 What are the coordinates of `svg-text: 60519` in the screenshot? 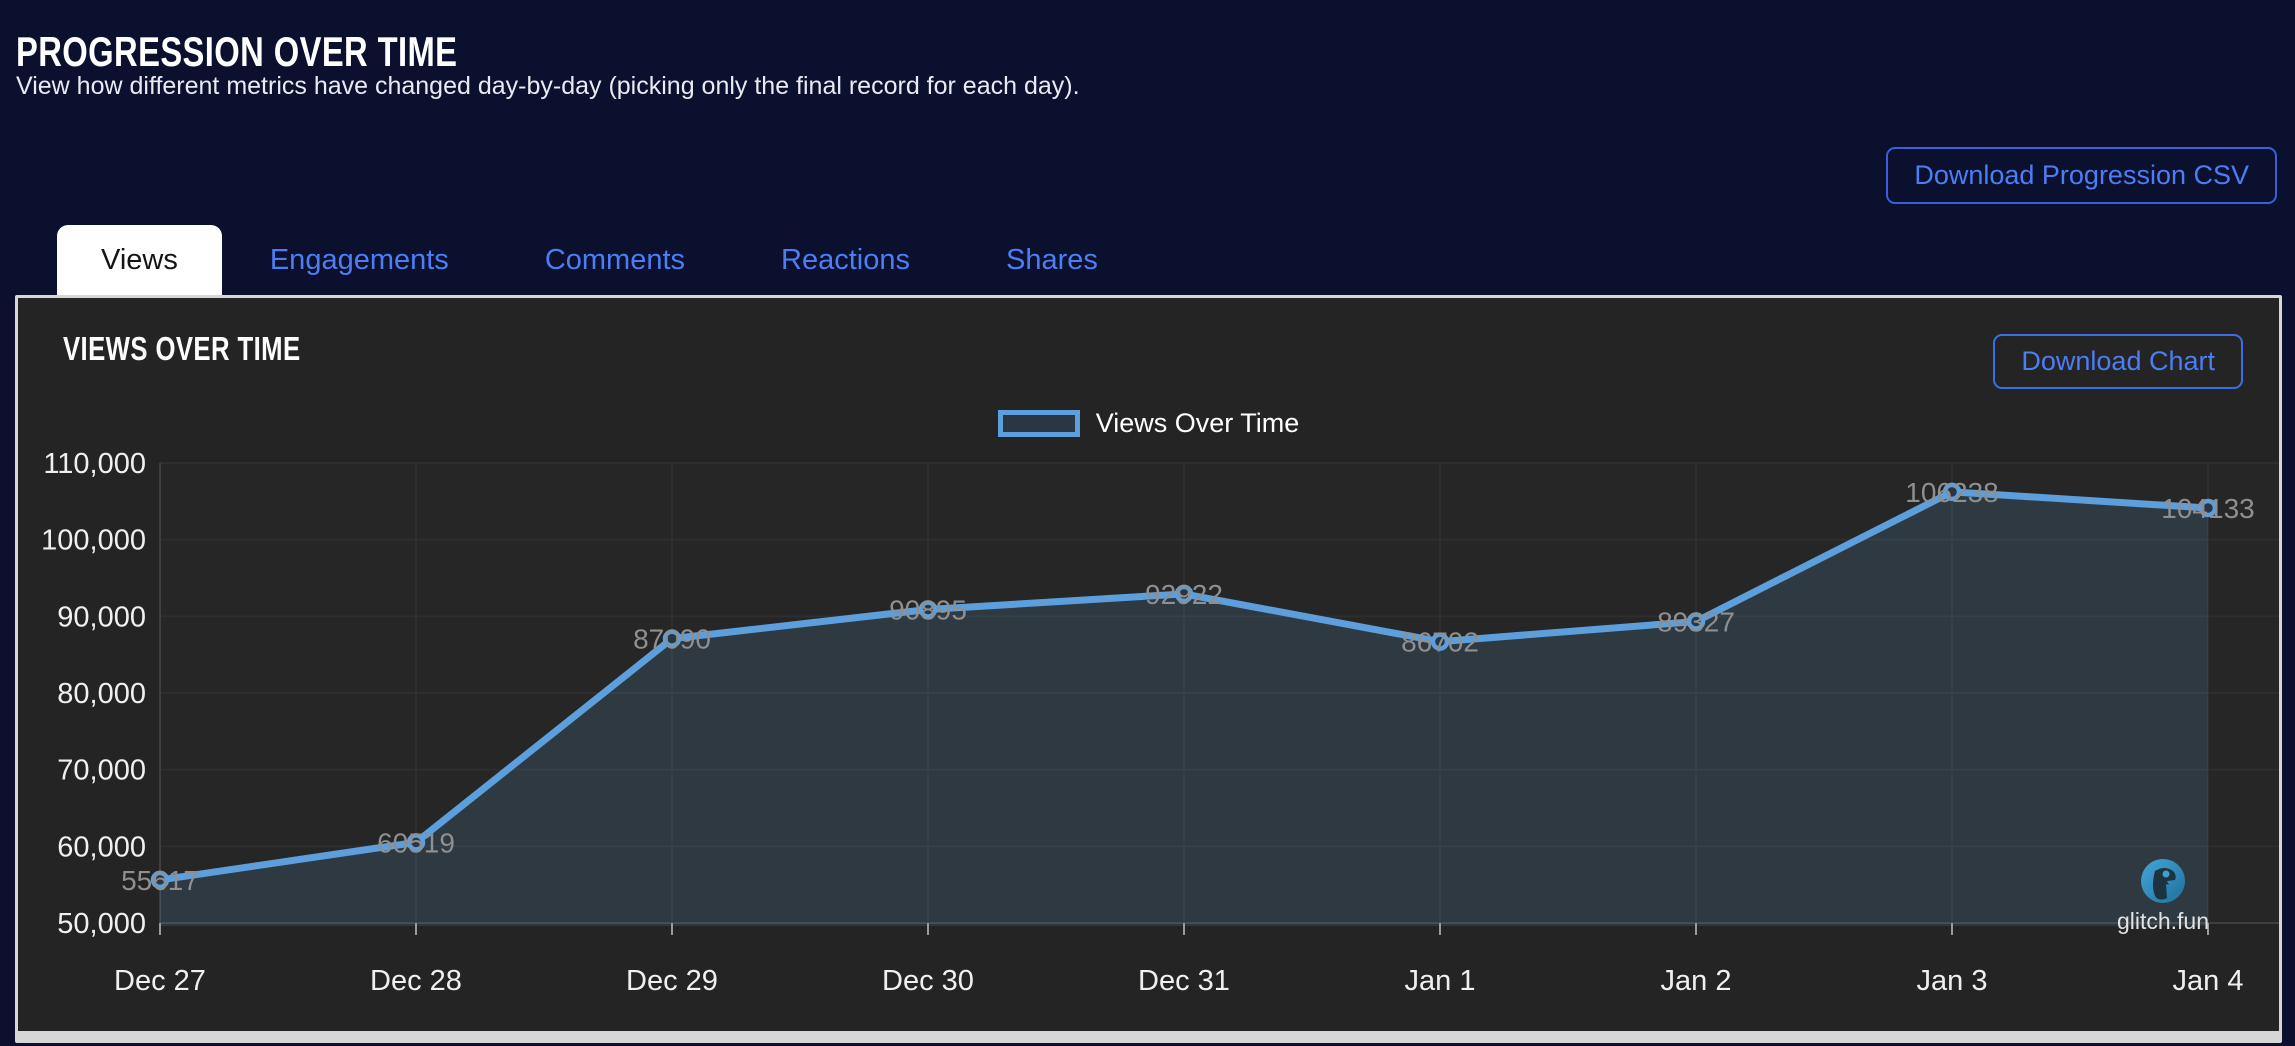 It's located at (416, 842).